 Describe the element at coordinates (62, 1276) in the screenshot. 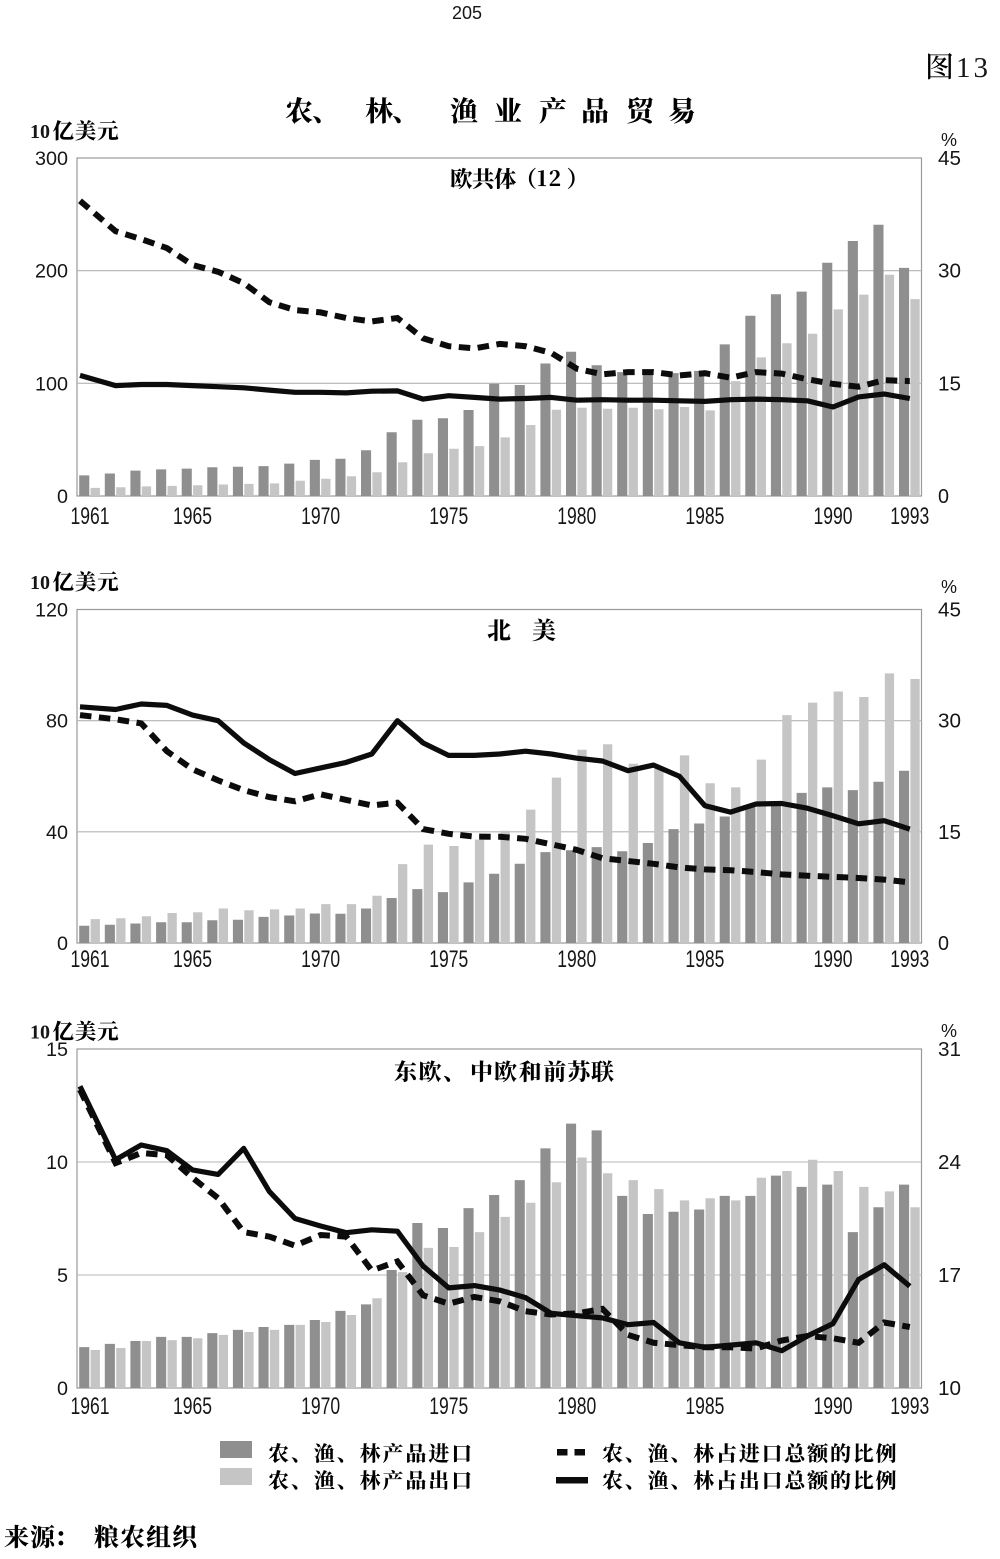

I see `svg-text: 5` at that location.